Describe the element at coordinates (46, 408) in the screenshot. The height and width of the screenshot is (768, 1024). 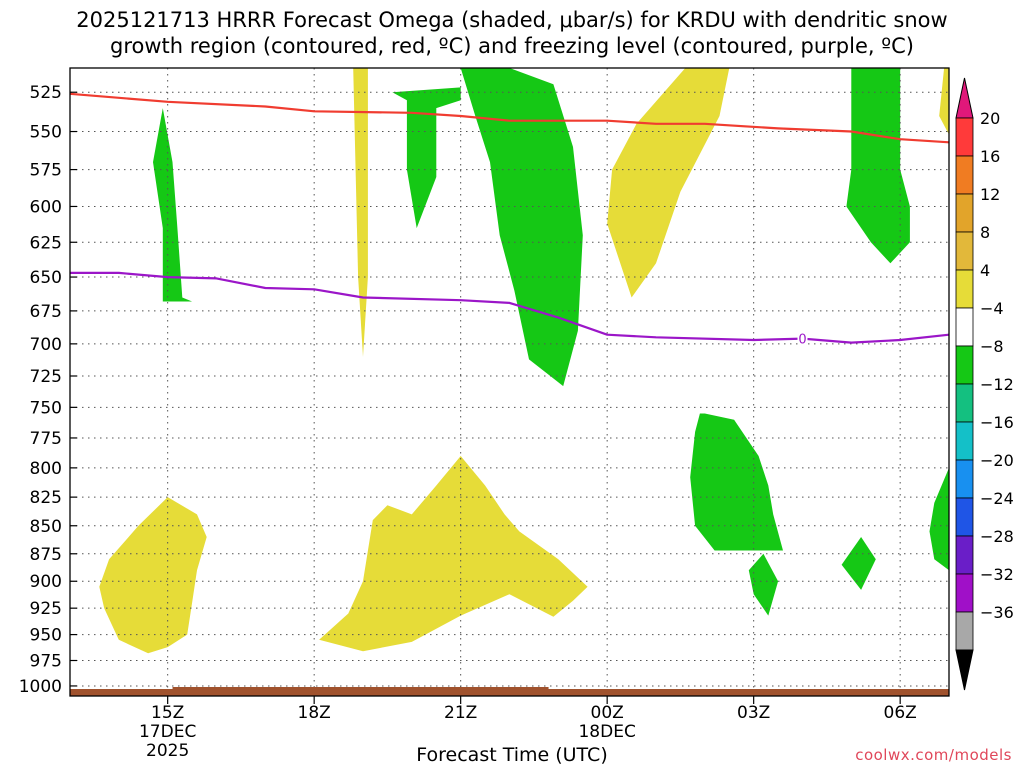
I see `y-tick-label: 750` at that location.